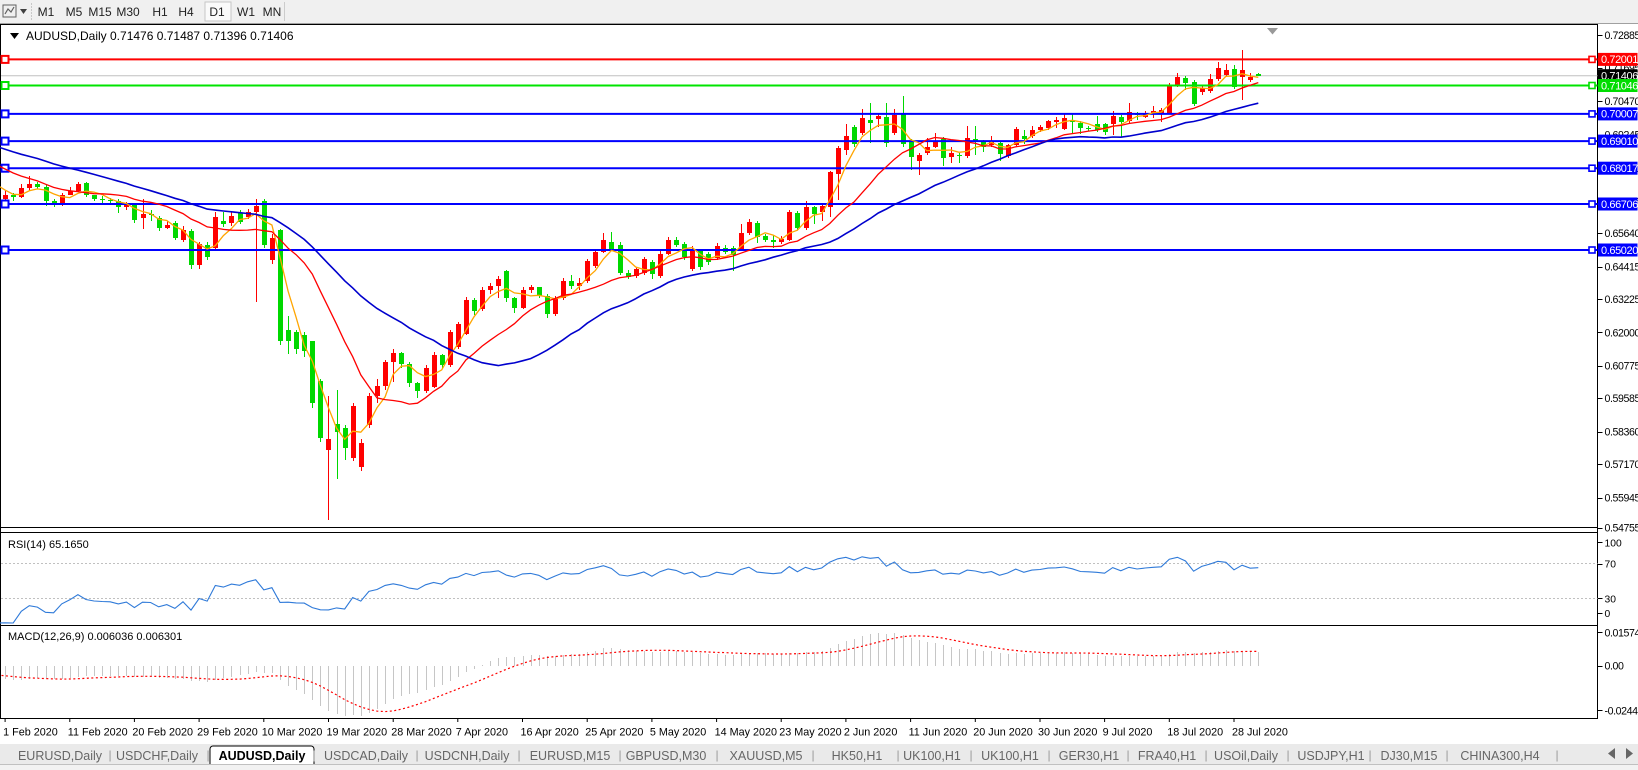 This screenshot has width=1638, height=770. Describe the element at coordinates (157, 756) in the screenshot. I see `svg-text: USDCHF,Daily` at that location.